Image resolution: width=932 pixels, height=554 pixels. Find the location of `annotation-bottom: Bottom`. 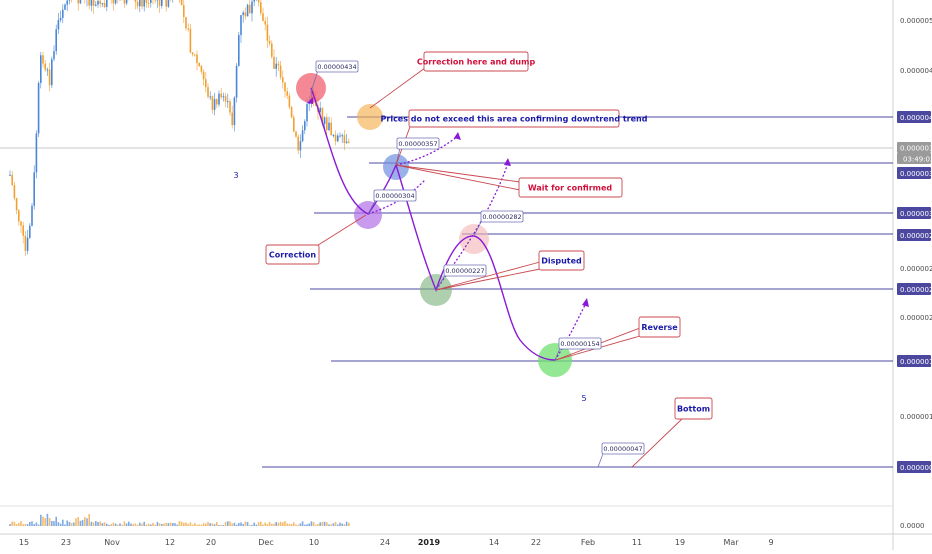

annotation-bottom: Bottom is located at coordinates (693, 409).